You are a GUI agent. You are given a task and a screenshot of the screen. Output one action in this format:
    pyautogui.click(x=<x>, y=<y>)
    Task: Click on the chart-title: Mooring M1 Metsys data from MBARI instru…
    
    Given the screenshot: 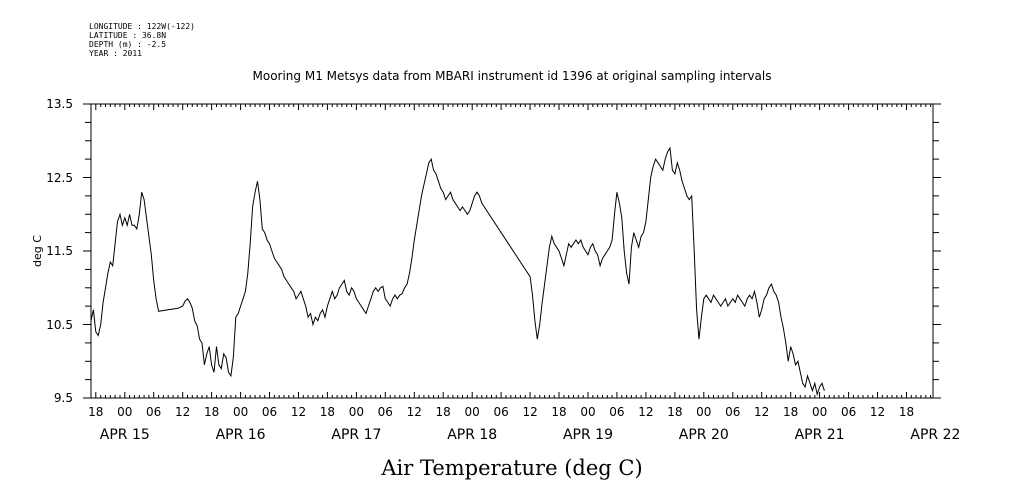 What is the action you would take?
    pyautogui.click(x=512, y=76)
    